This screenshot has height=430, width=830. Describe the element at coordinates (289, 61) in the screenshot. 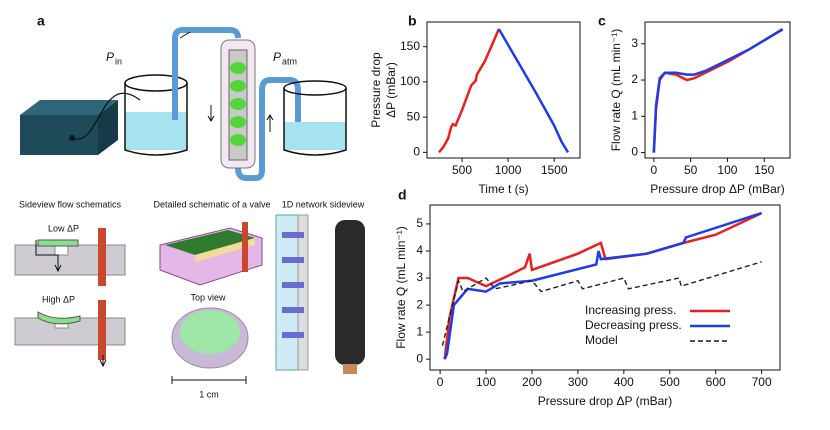

I see `p-atm-sub: atm` at that location.